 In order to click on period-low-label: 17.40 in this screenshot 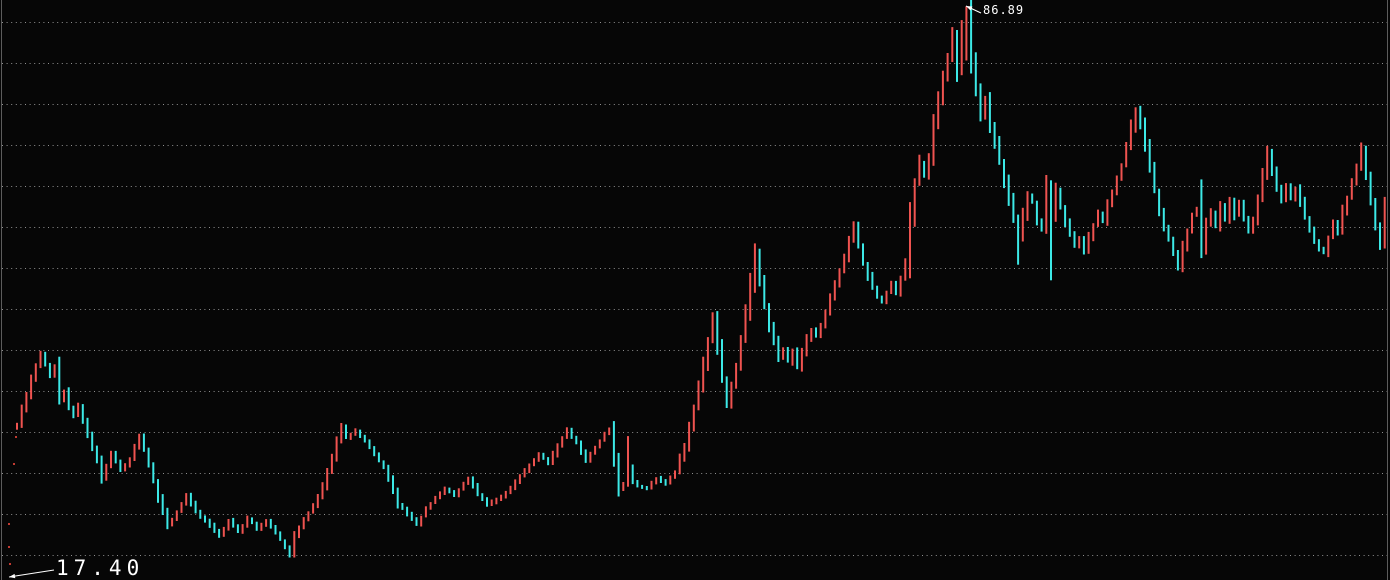, I will do `click(100, 568)`.